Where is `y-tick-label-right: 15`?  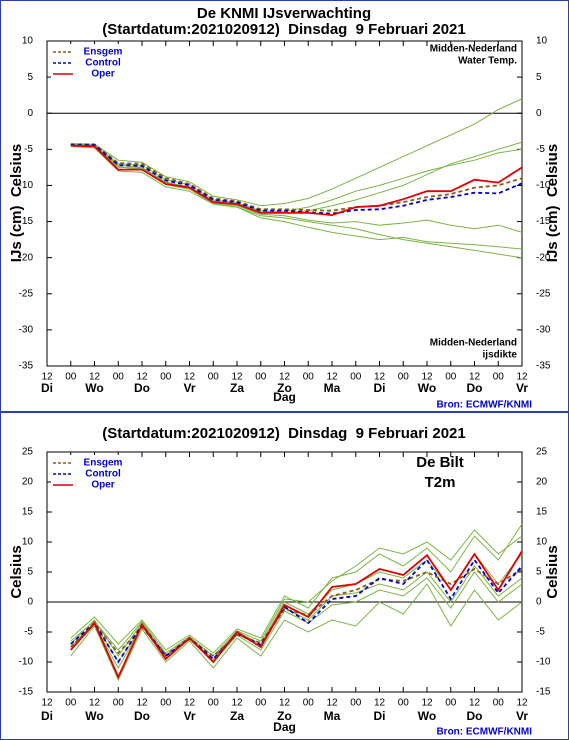 y-tick-label-right: 15 is located at coordinates (542, 512).